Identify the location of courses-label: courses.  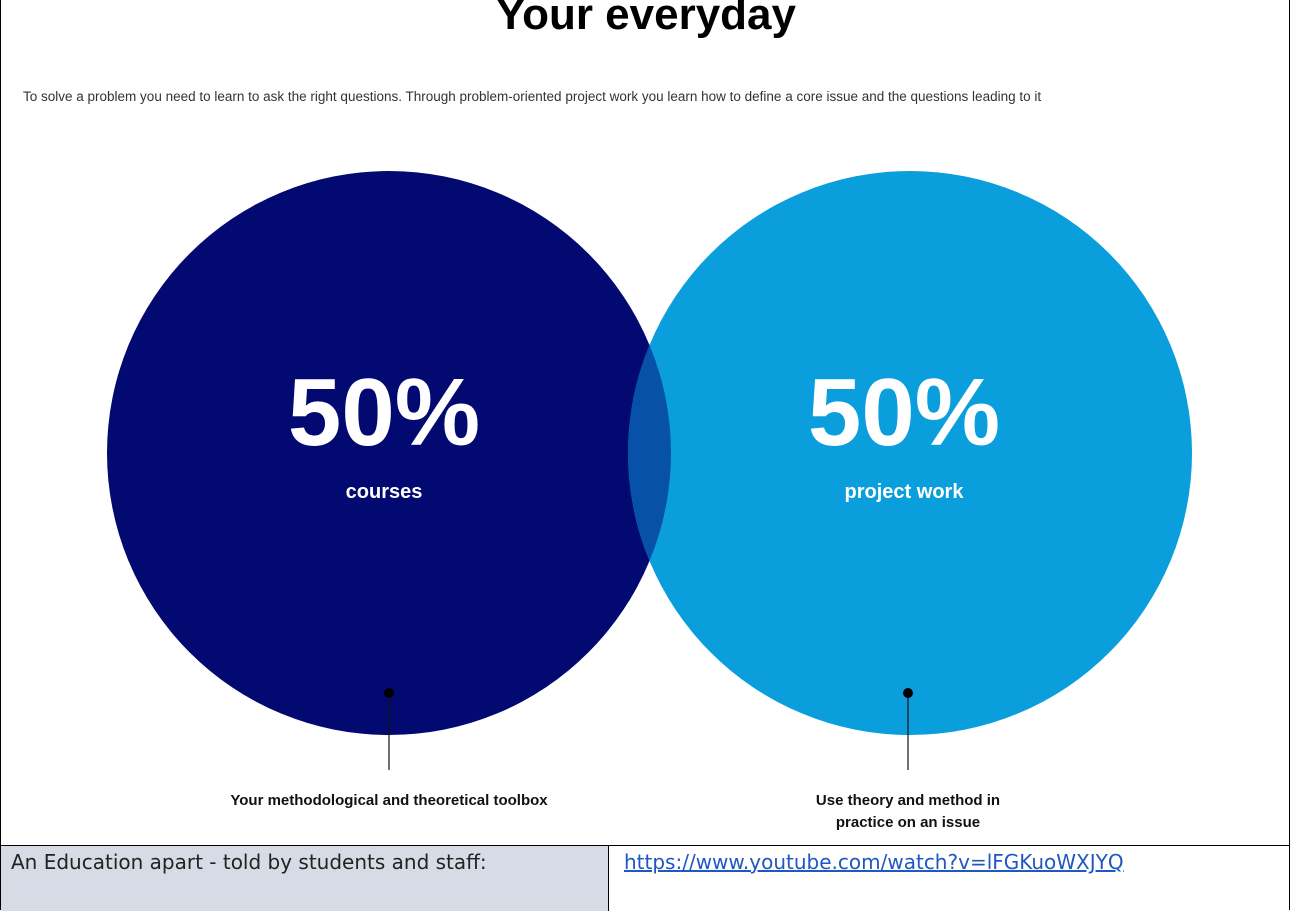
(384, 492).